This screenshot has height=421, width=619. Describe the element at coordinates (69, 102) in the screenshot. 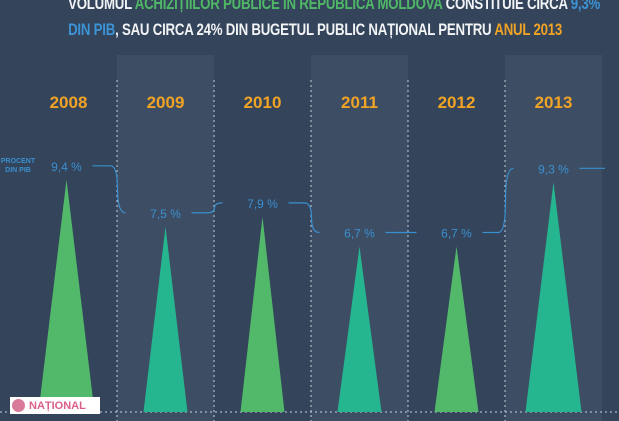

I see `year-label: 2008` at that location.